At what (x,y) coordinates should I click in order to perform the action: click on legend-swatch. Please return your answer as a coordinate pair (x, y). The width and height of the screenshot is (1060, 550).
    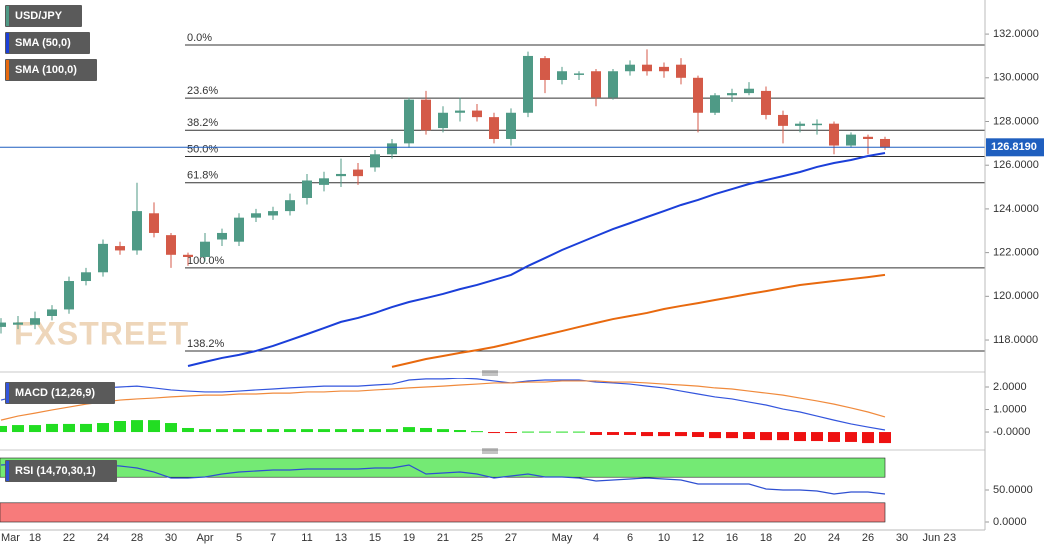
    Looking at the image, I should click on (7, 393).